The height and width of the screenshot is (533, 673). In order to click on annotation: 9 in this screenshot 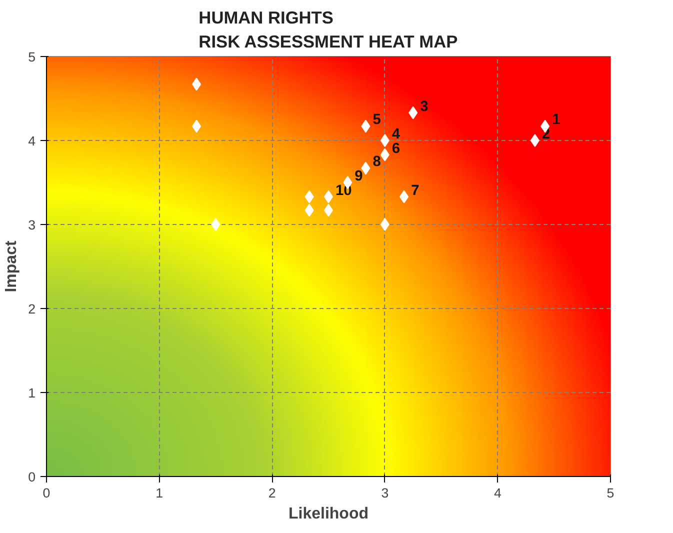, I will do `click(358, 176)`.